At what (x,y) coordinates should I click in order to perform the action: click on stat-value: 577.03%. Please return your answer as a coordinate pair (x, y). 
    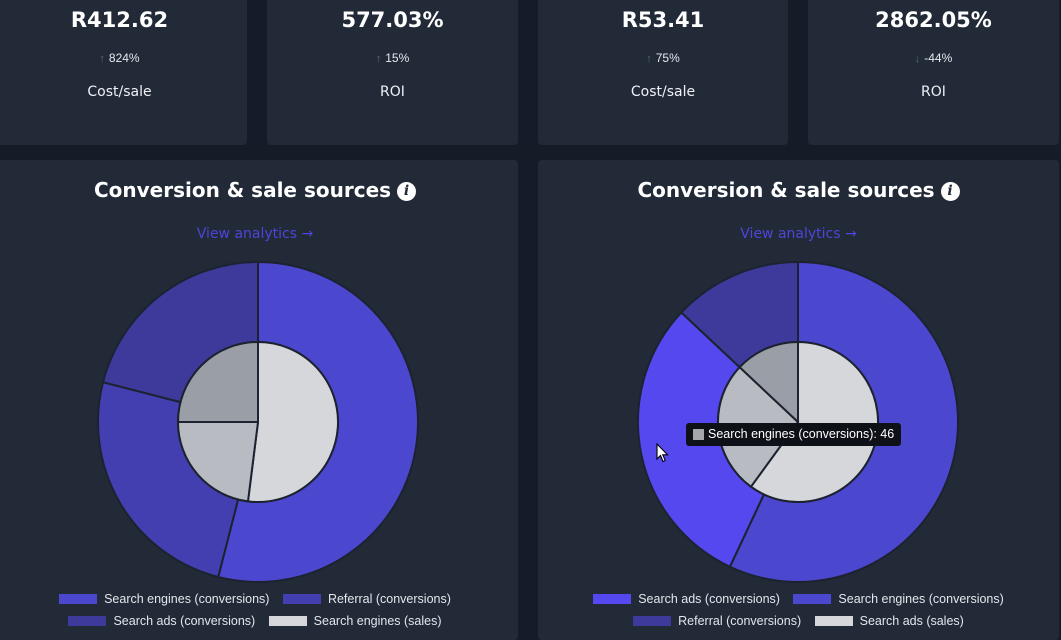
    Looking at the image, I should click on (392, 20).